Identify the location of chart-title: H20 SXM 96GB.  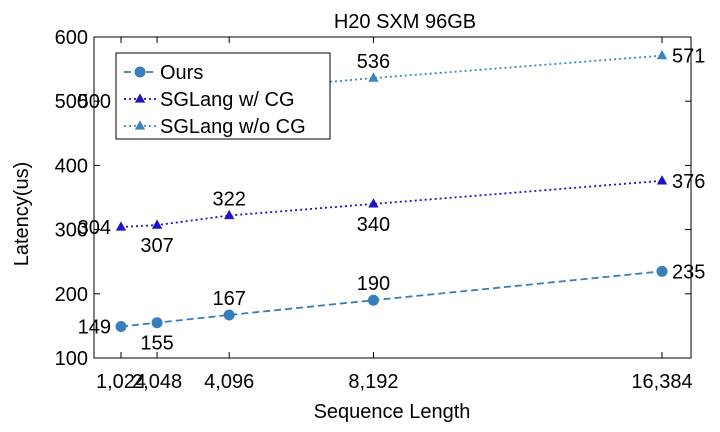
(405, 22).